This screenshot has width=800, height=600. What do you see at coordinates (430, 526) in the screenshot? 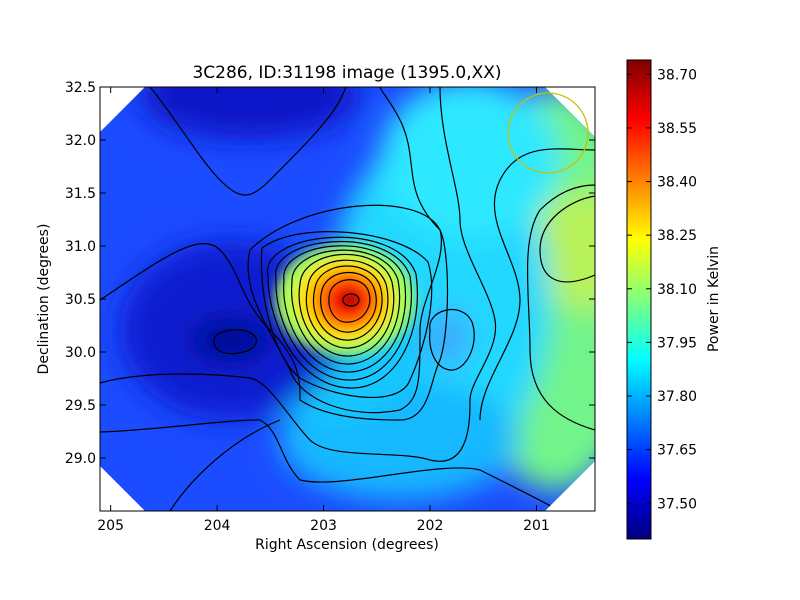
I see `x-tick-label: 202` at bounding box center [430, 526].